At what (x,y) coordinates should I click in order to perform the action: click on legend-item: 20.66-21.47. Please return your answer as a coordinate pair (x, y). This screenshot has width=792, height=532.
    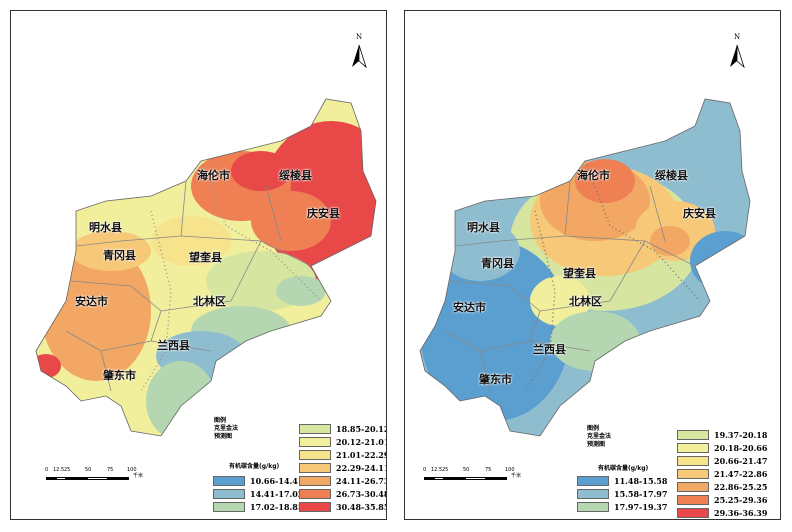
    Looking at the image, I should click on (722, 460).